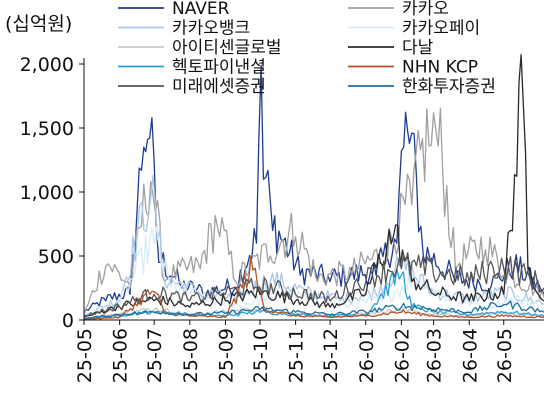 The image size is (544, 398). What do you see at coordinates (367, 355) in the screenshot?
I see `x-tick-label: 26-01` at bounding box center [367, 355].